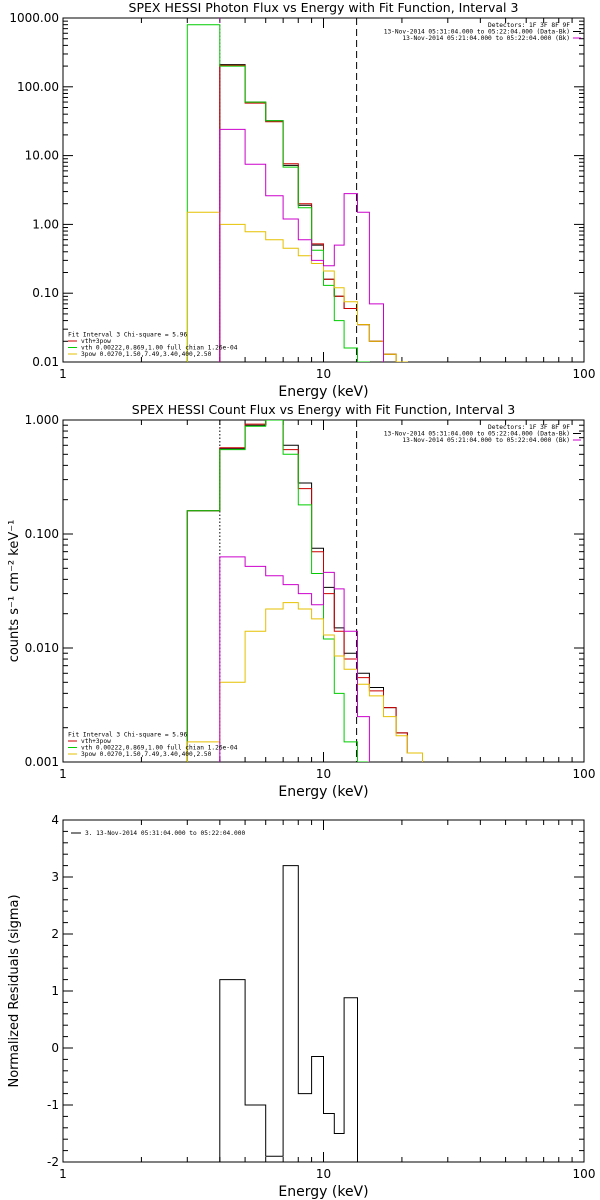  What do you see at coordinates (38, 87) in the screenshot?
I see `y-tick-label: 100.00` at bounding box center [38, 87].